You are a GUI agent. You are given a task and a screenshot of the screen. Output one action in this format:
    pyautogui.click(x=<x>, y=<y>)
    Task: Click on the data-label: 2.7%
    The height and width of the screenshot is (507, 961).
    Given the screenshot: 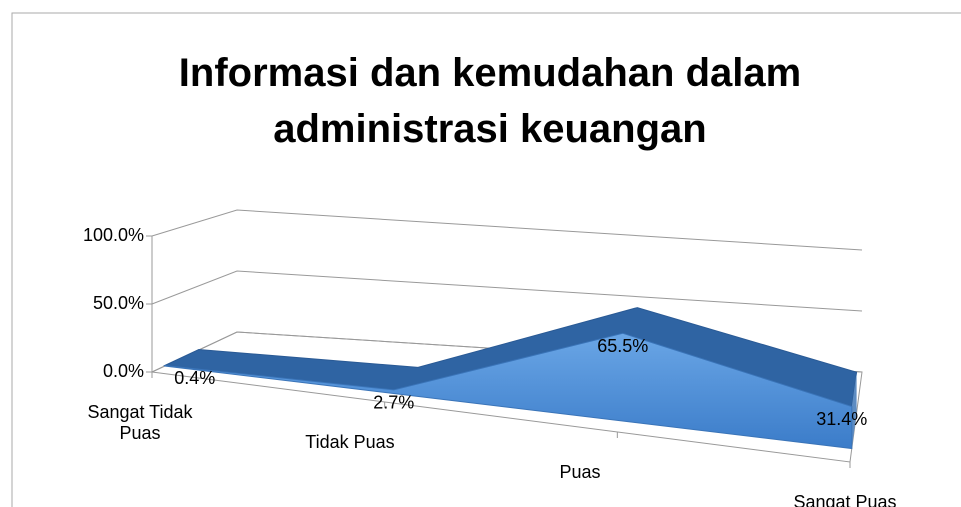 What is the action you would take?
    pyautogui.click(x=393, y=403)
    